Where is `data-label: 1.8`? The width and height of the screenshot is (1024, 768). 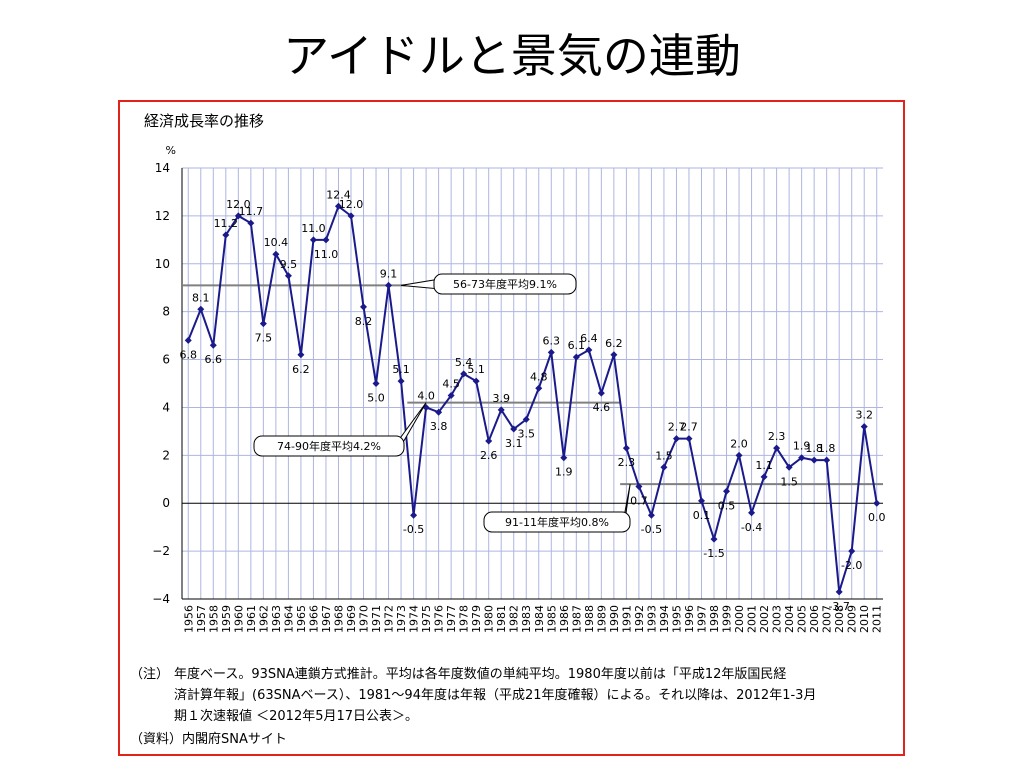
data-label: 1.8 is located at coordinates (827, 448).